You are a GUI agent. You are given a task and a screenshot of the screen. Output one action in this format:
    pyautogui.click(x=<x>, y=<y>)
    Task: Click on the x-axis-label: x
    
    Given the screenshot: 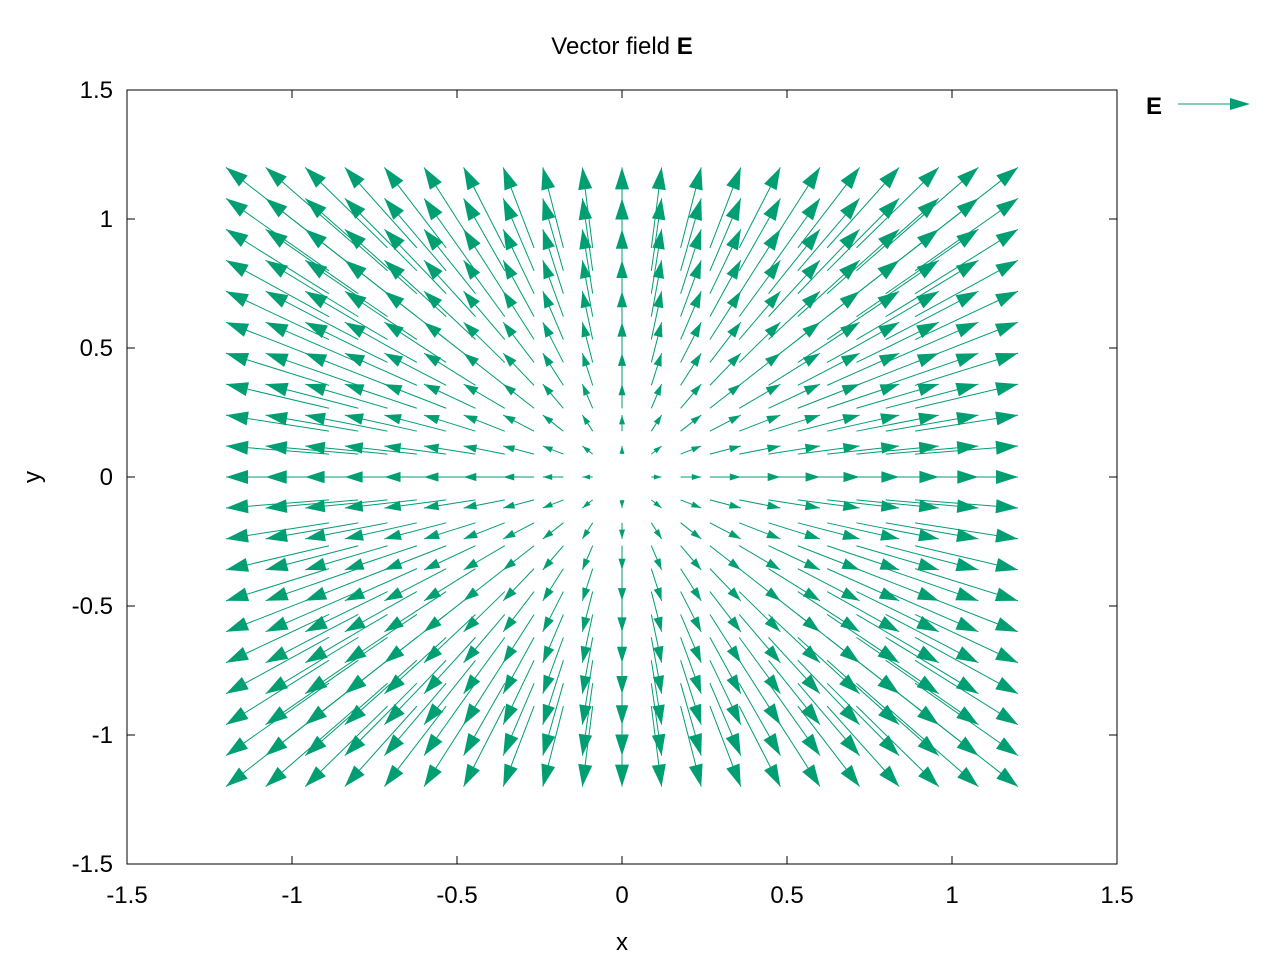 What is the action you would take?
    pyautogui.click(x=622, y=942)
    